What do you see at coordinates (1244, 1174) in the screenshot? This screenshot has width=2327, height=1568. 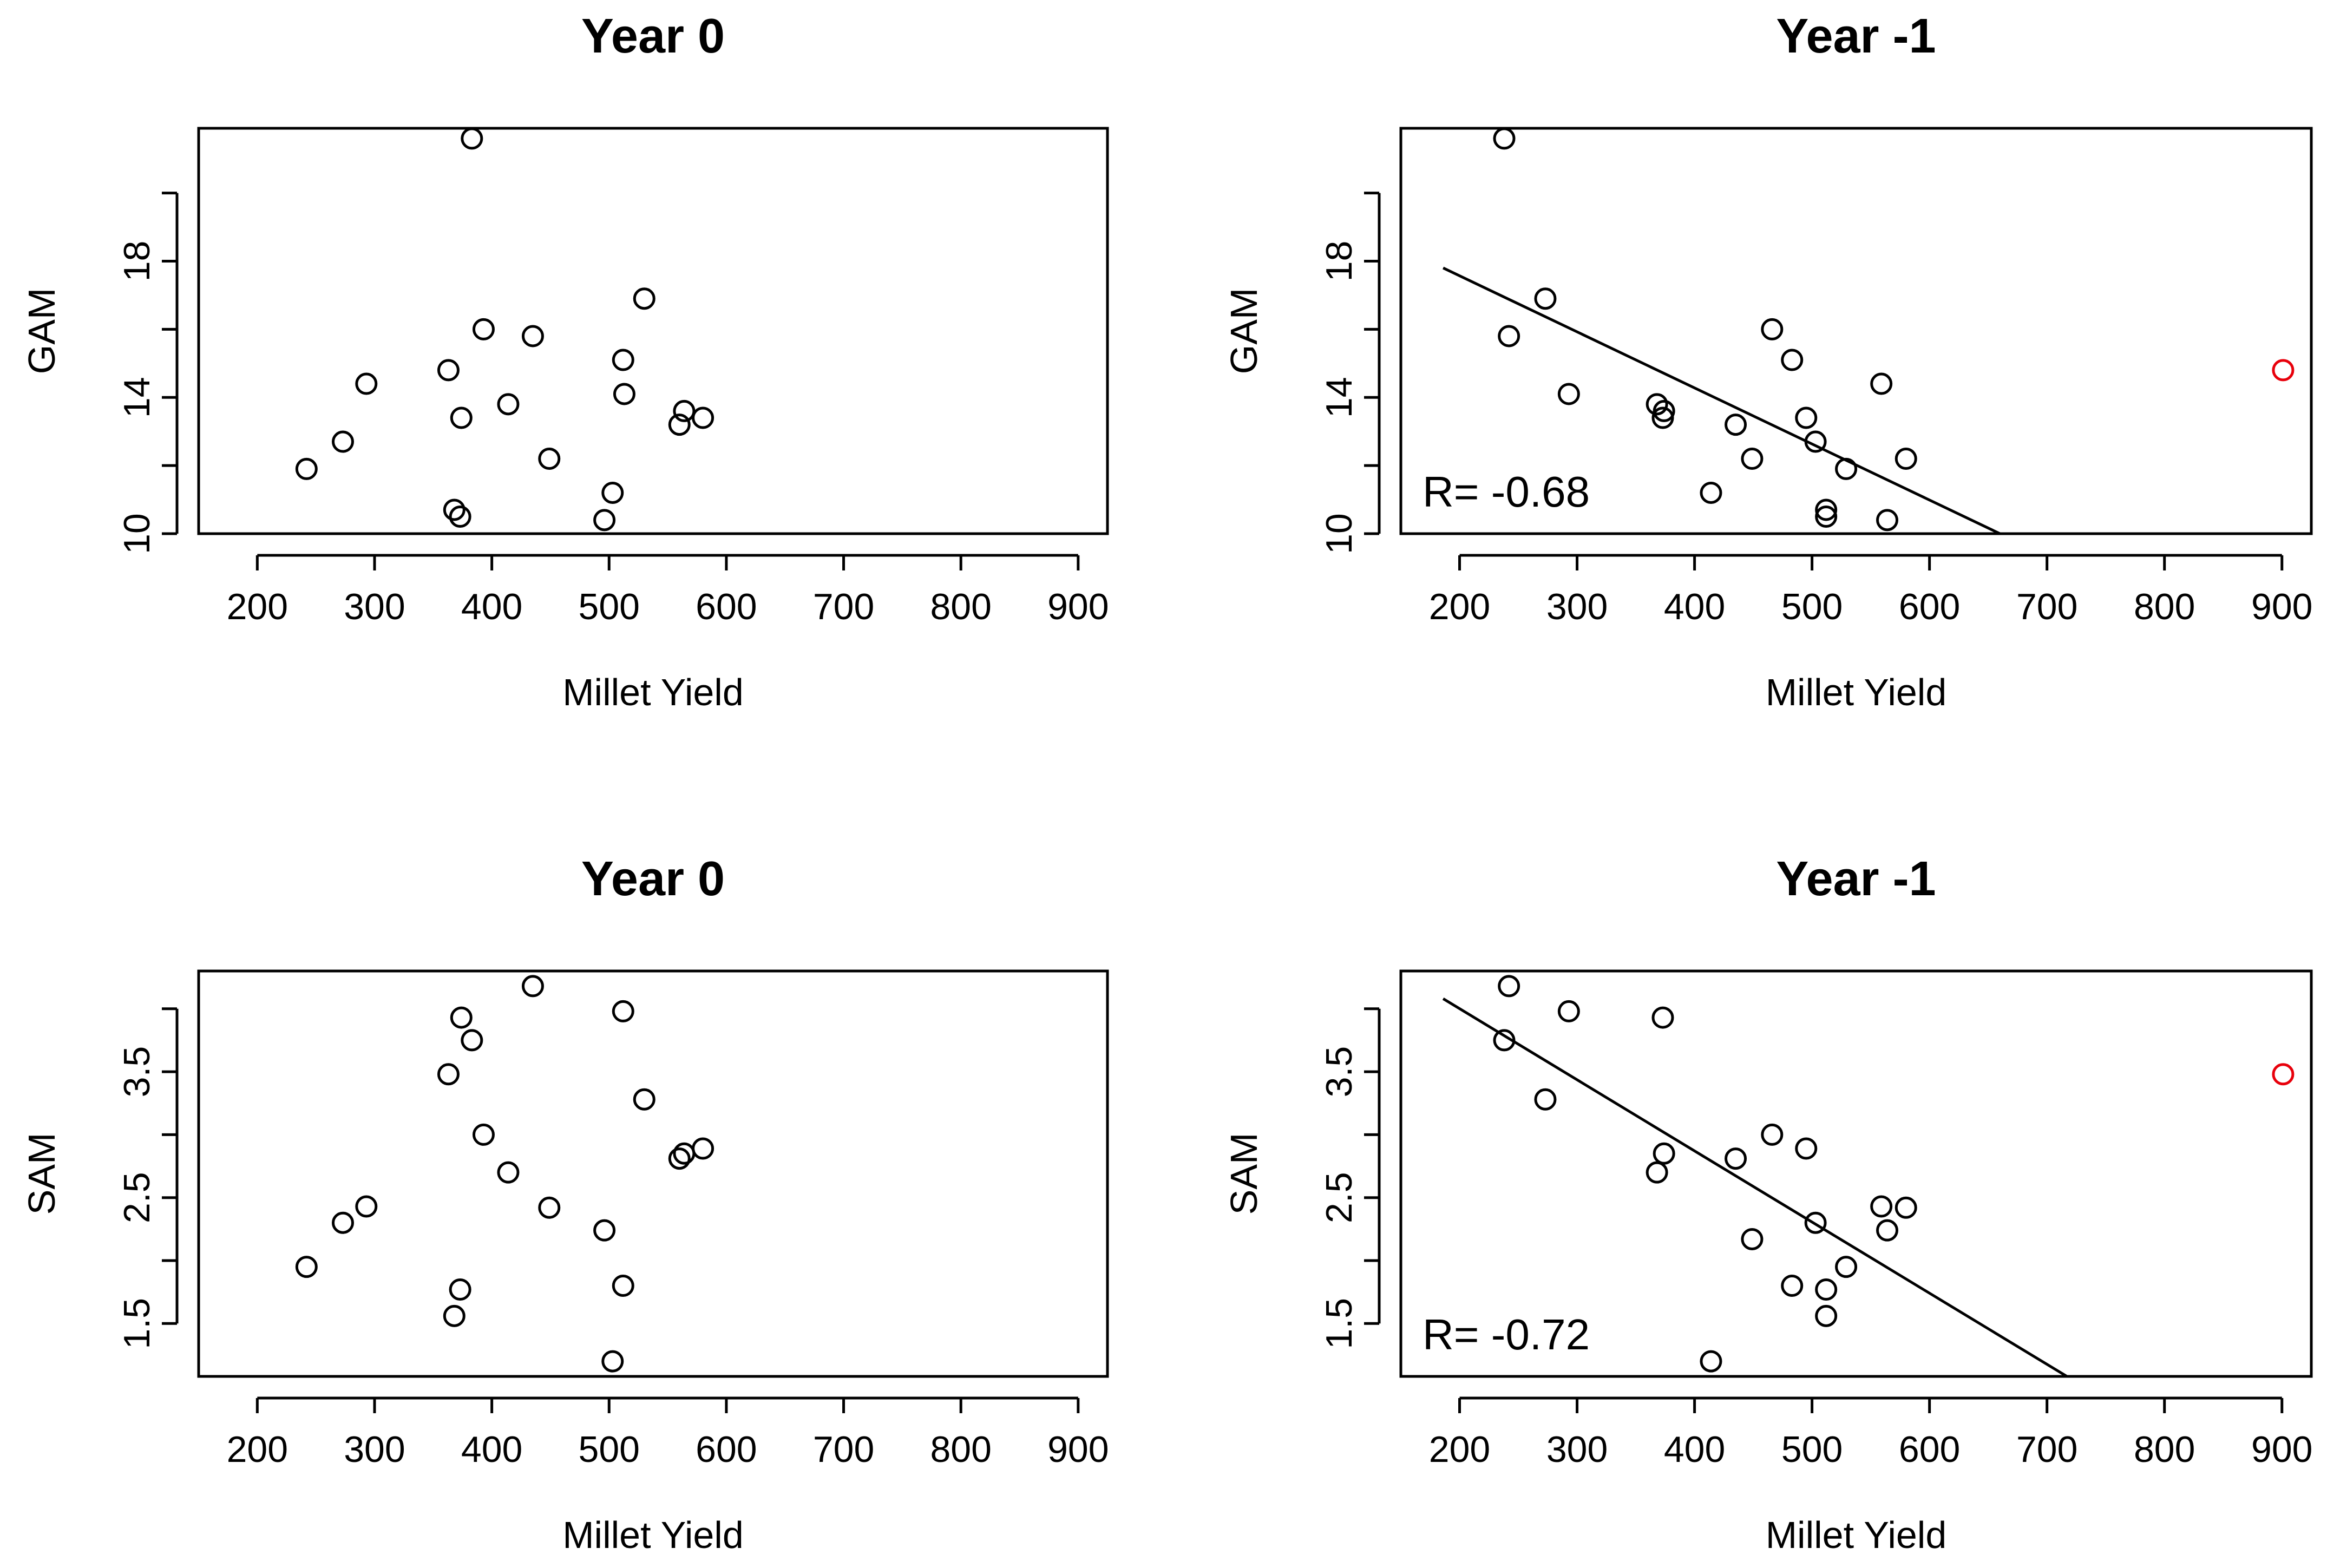 I see `y-axis-label: SAM` at bounding box center [1244, 1174].